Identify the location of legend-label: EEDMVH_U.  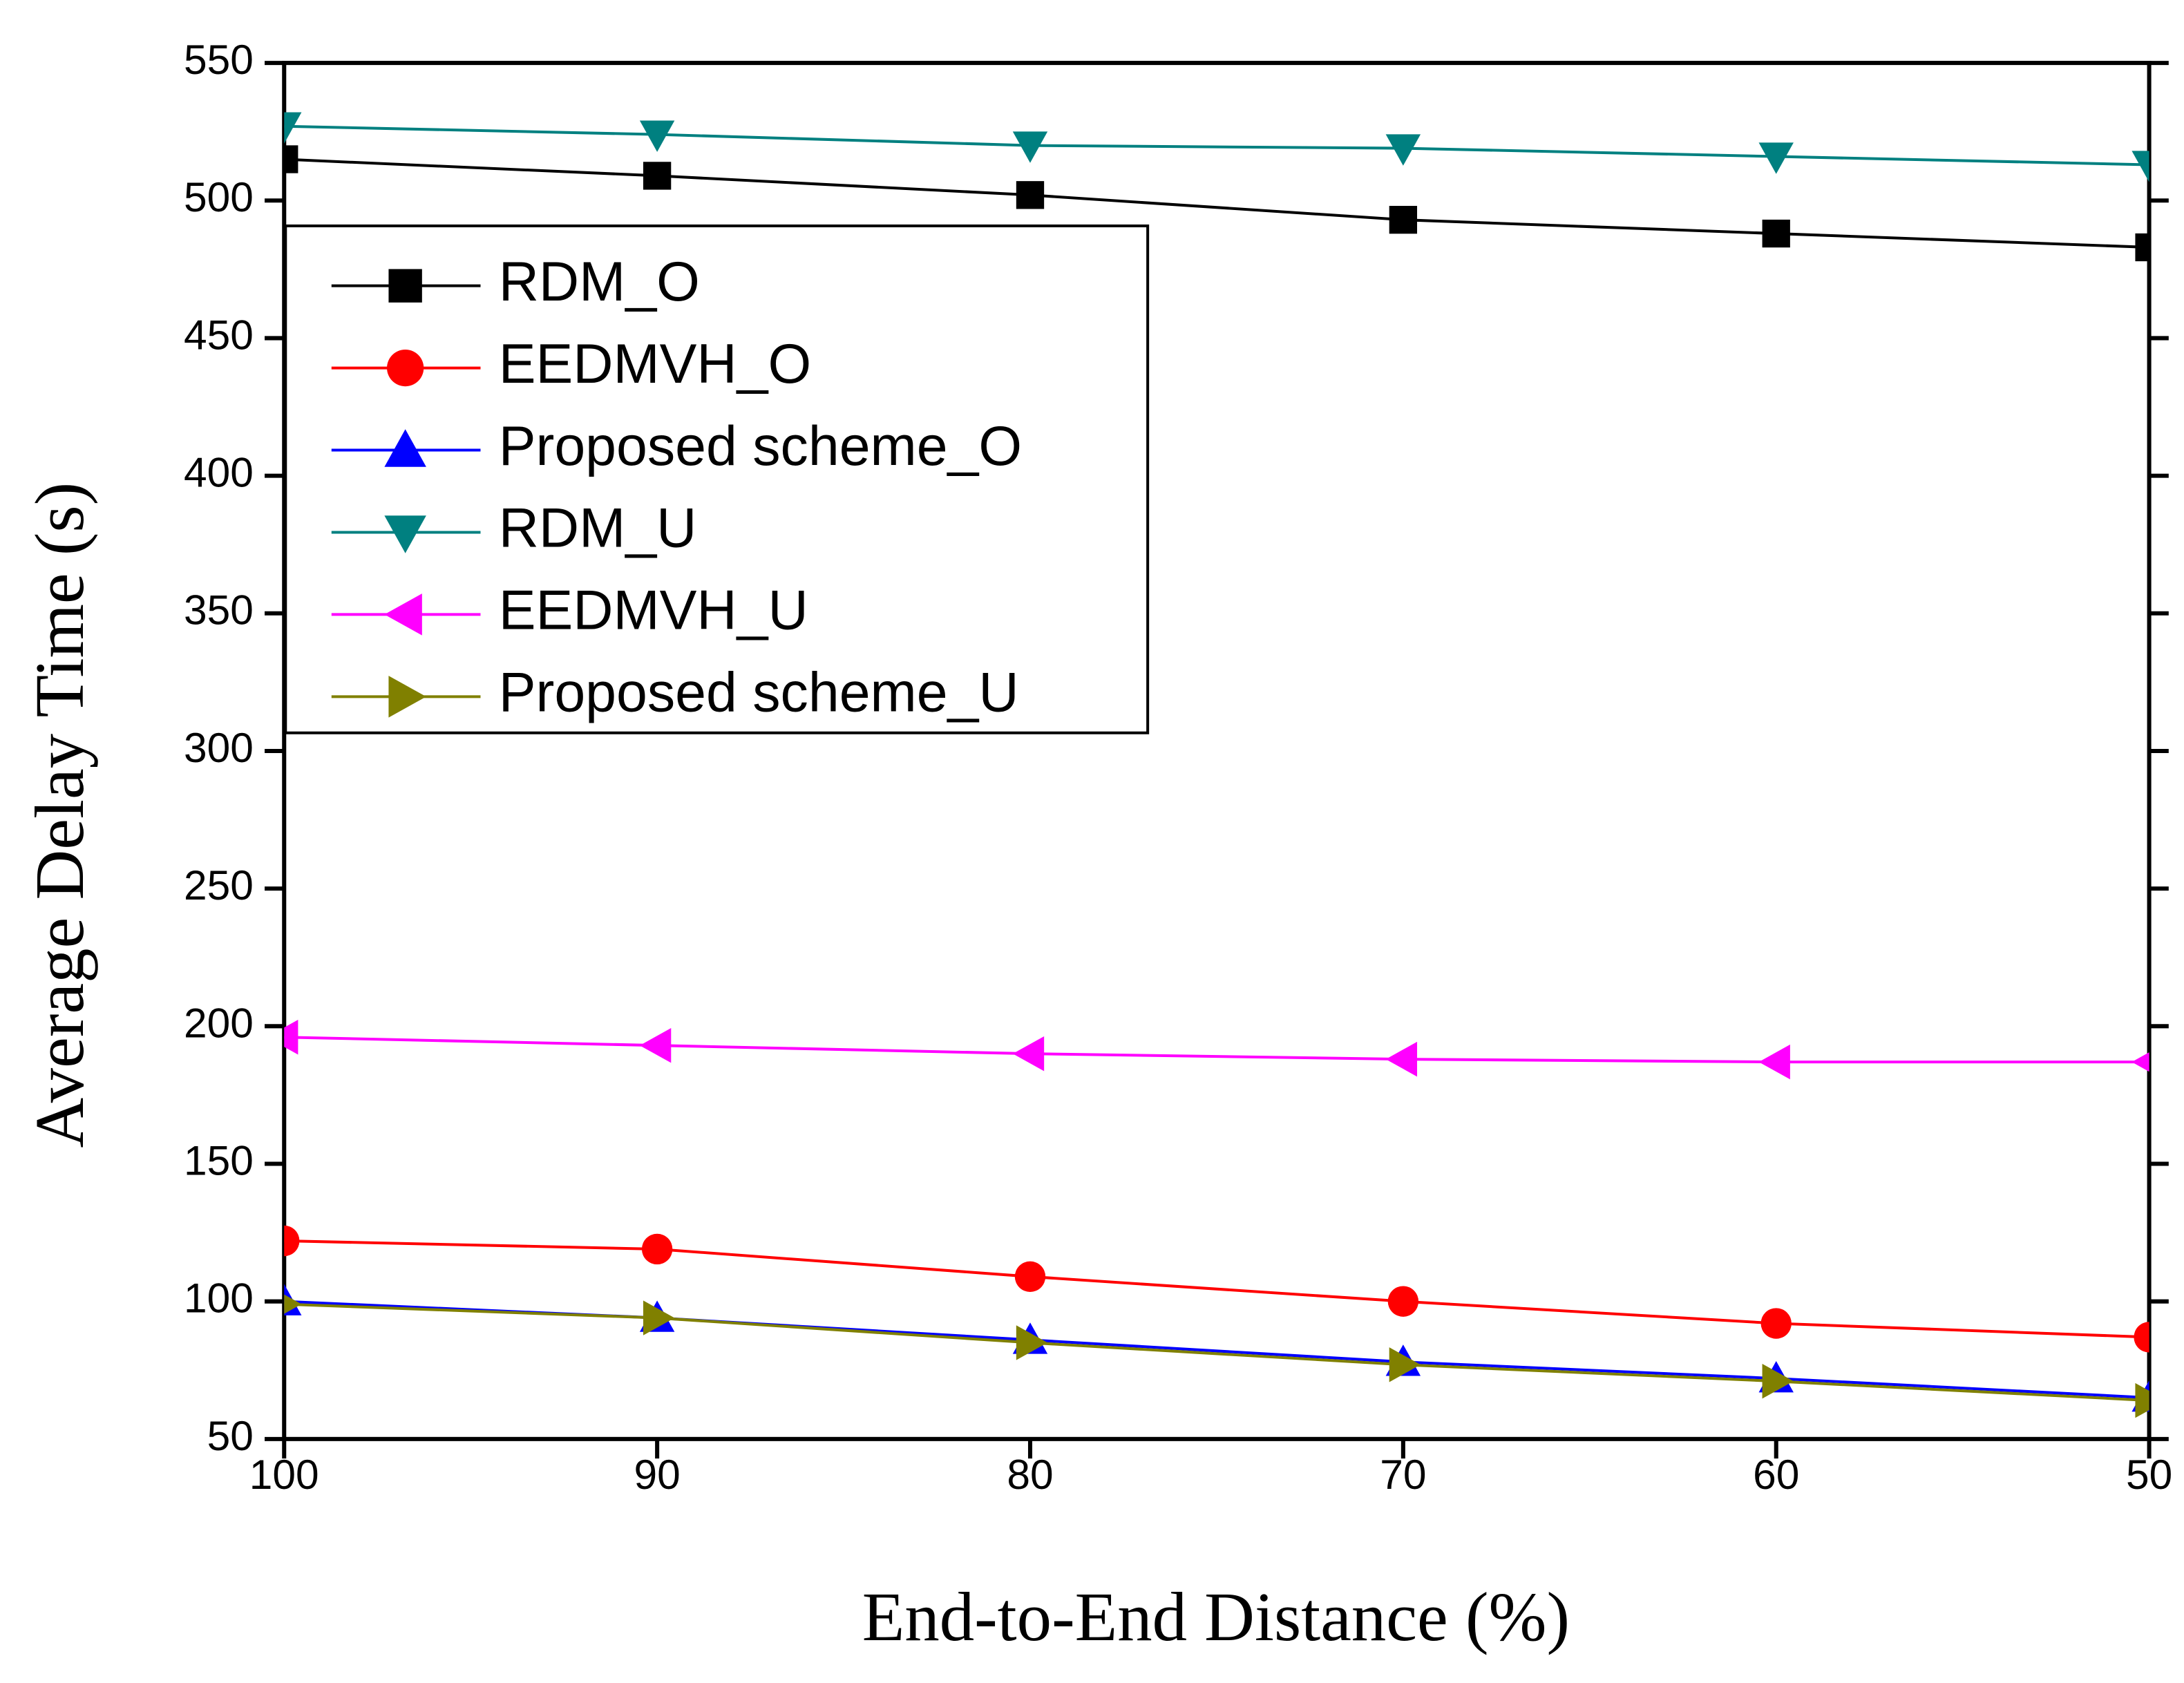
(653, 611).